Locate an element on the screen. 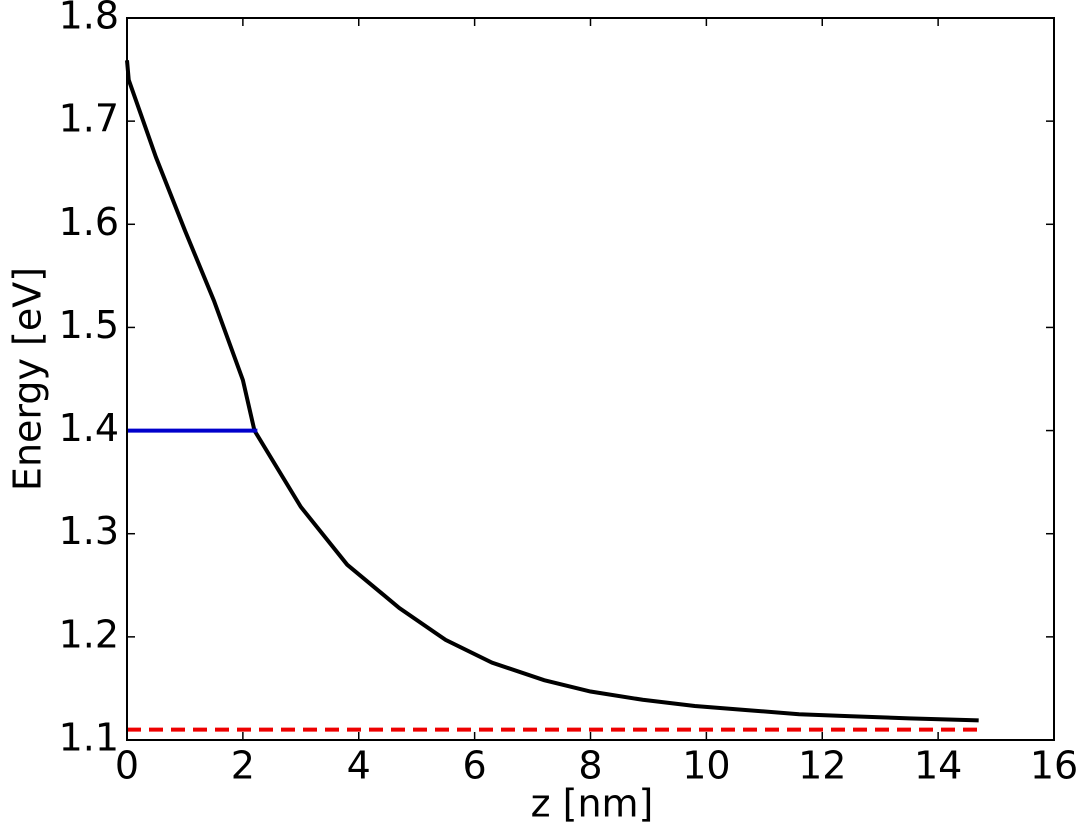 The height and width of the screenshot is (829, 1087). y-axis-label: Energy [eV] is located at coordinates (28, 379).